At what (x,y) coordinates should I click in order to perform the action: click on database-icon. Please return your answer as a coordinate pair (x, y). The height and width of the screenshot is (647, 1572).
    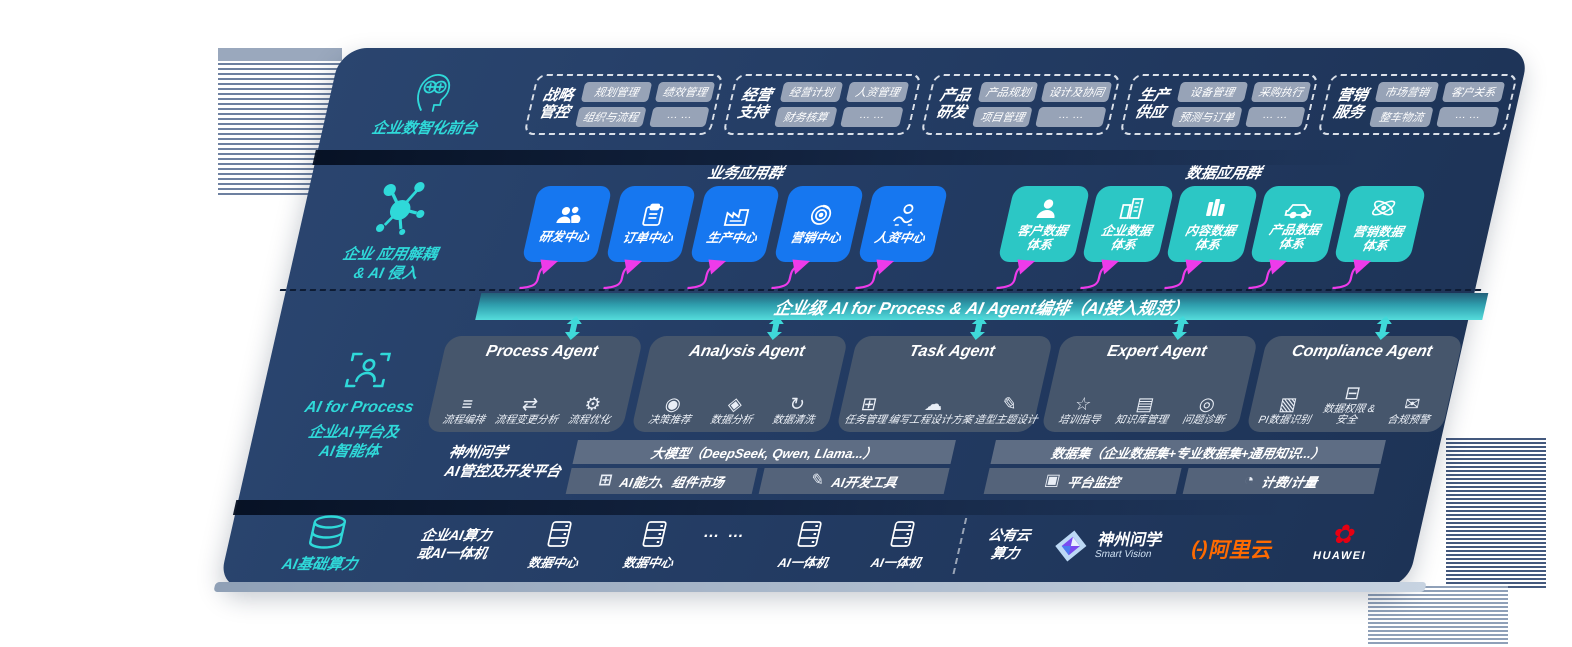
    Looking at the image, I should click on (326, 533).